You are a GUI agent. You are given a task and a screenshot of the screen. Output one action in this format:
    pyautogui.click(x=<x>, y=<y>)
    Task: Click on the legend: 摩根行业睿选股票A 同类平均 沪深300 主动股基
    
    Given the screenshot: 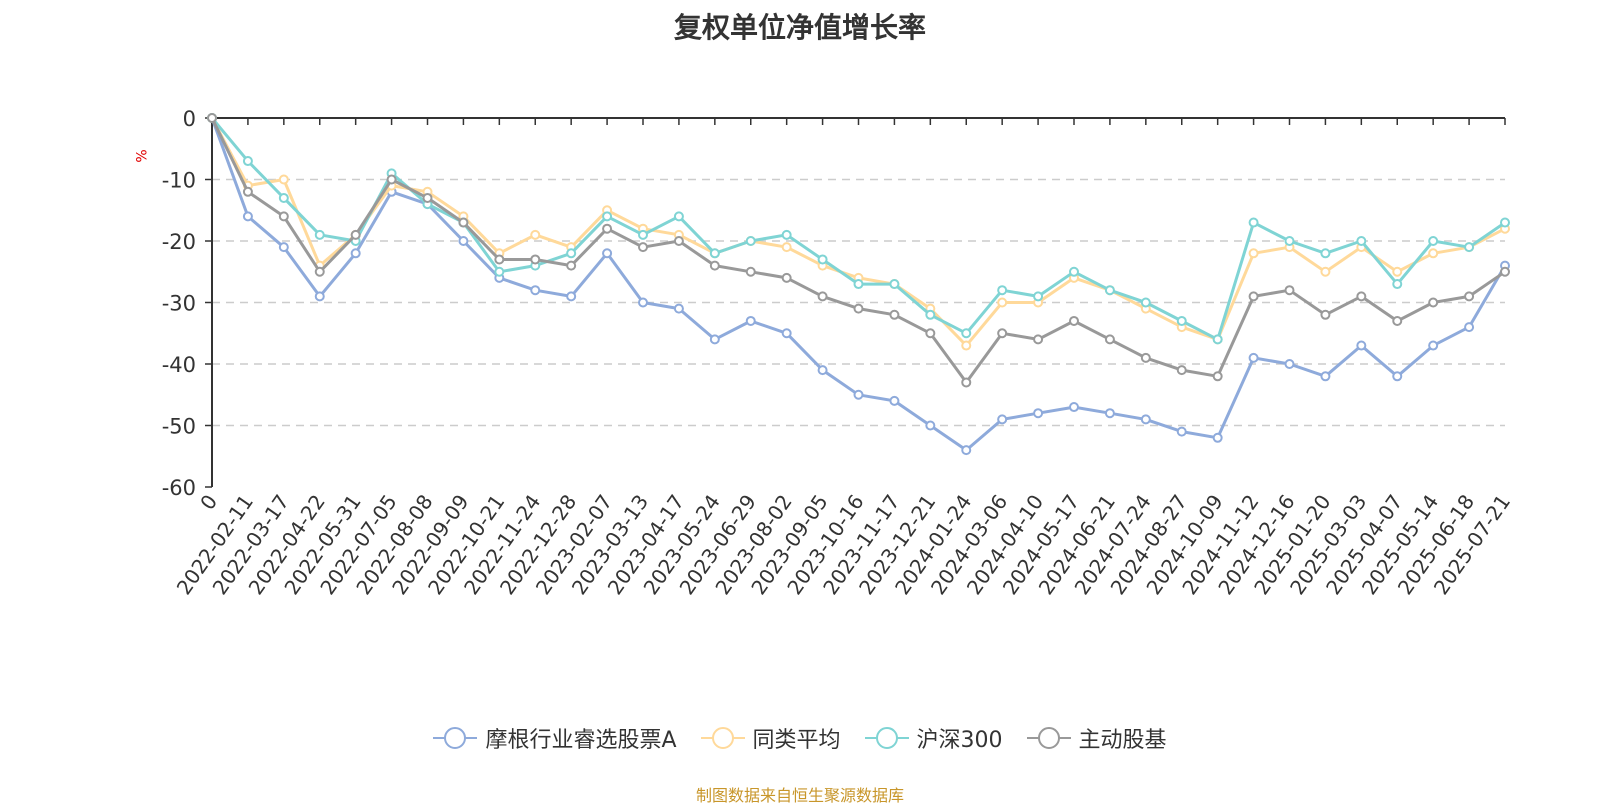 What is the action you would take?
    pyautogui.click(x=800, y=738)
    